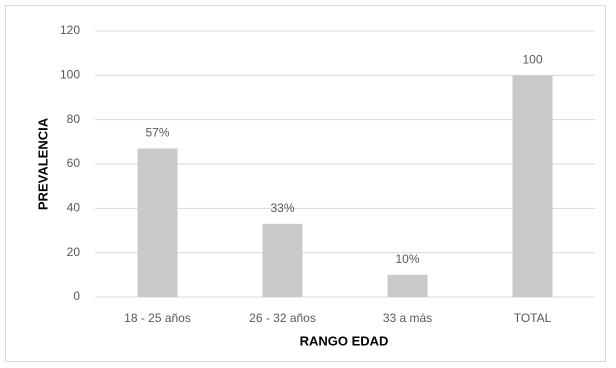 This screenshot has height=368, width=616. What do you see at coordinates (74, 208) in the screenshot?
I see `y-tick-label: 40` at bounding box center [74, 208].